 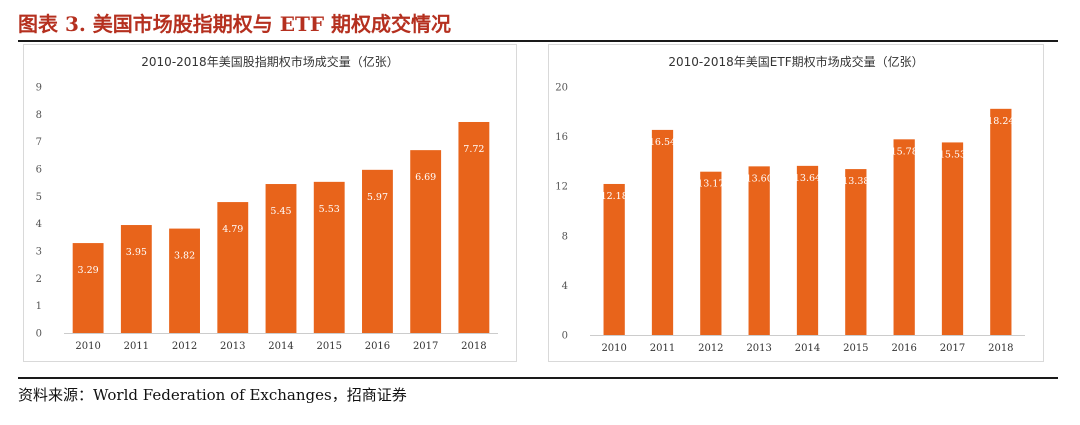 What do you see at coordinates (232, 229) in the screenshot?
I see `data-label: 4.79` at bounding box center [232, 229].